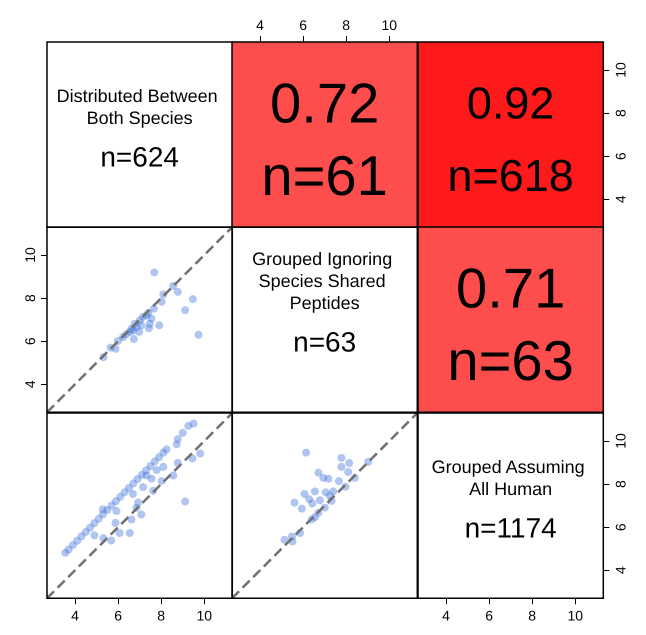  I want to click on y-tick-label: 4, so click(30, 384).